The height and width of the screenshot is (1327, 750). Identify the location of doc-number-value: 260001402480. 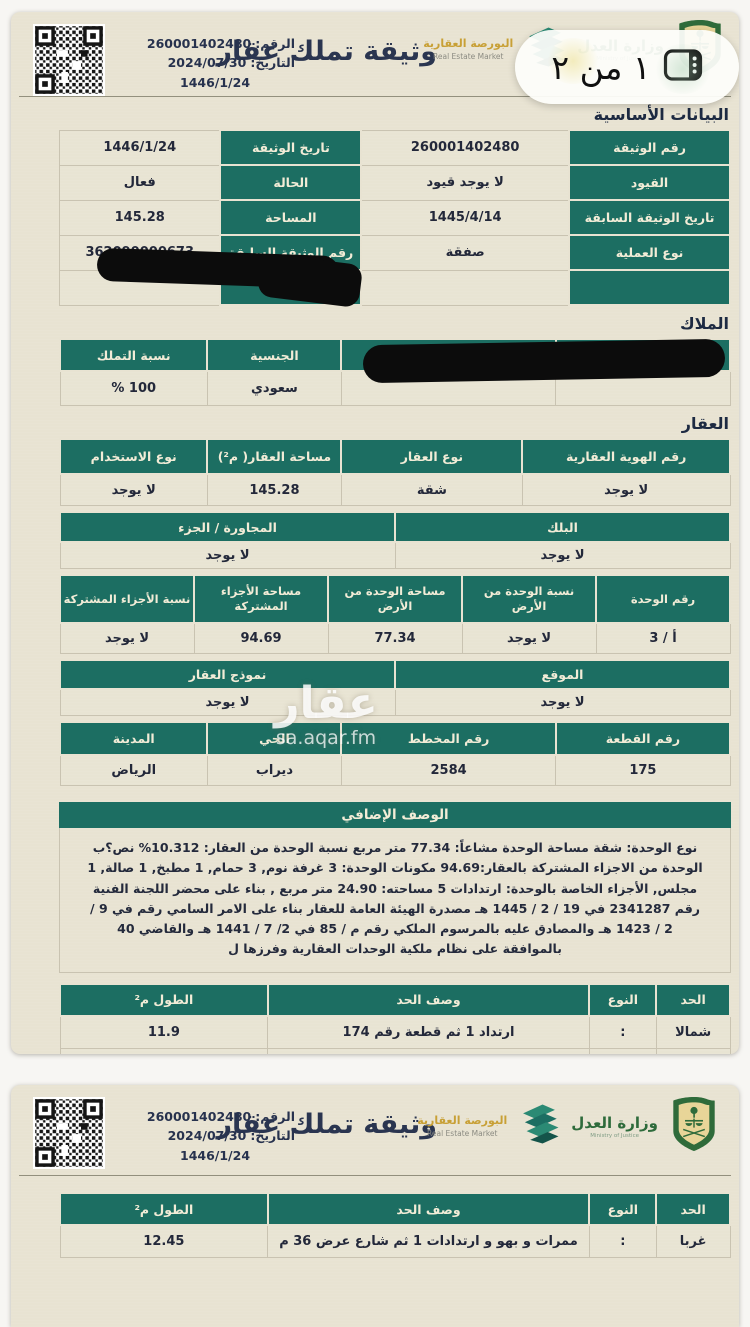
(199, 1116).